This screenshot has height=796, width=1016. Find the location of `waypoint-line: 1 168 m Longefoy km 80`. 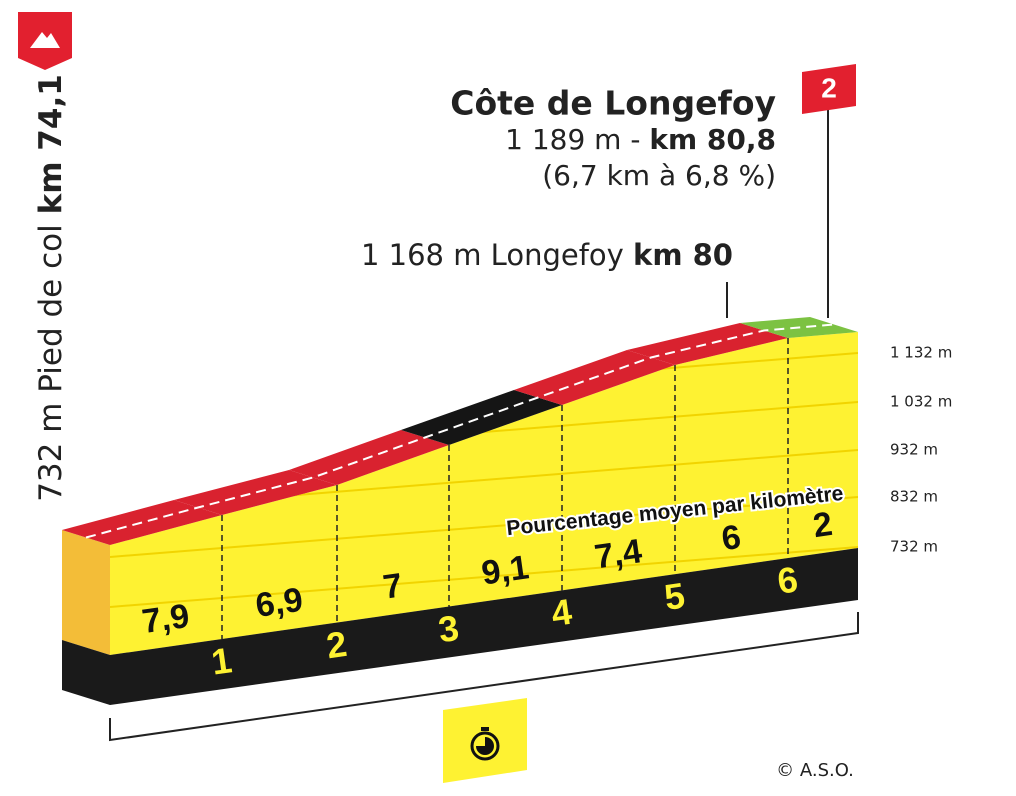

waypoint-line: 1 168 m Longefoy km 80 is located at coordinates (547, 255).